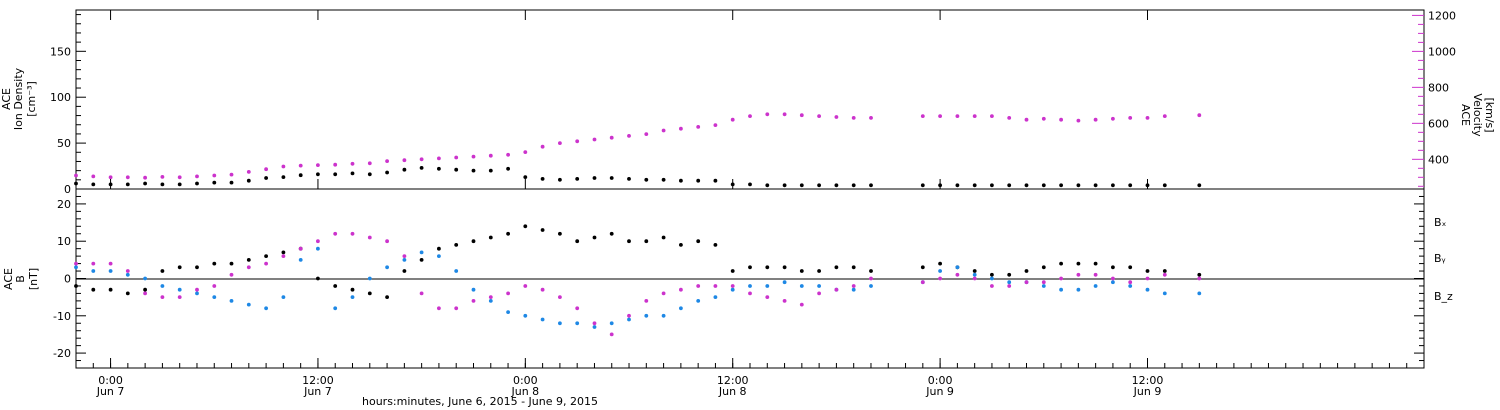 The image size is (1500, 410). What do you see at coordinates (1443, 296) in the screenshot?
I see `legend-bz: B_z` at bounding box center [1443, 296].